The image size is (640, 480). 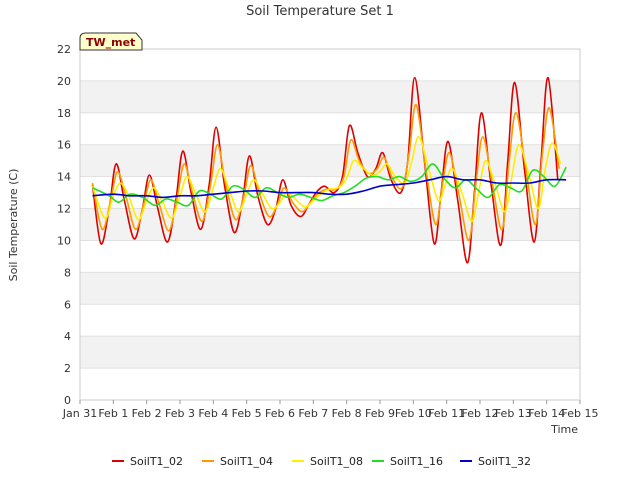 What do you see at coordinates (313, 413) in the screenshot?
I see `x-tick-label: Feb 7` at bounding box center [313, 413].